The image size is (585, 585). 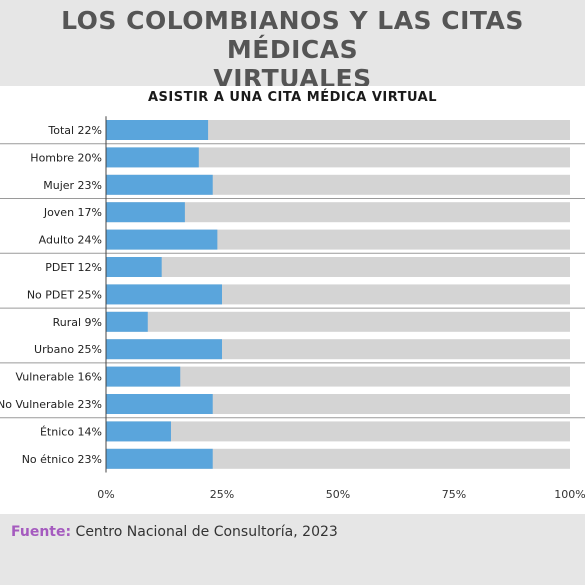 I want to click on x-tick-label: 75%, so click(x=454, y=494).